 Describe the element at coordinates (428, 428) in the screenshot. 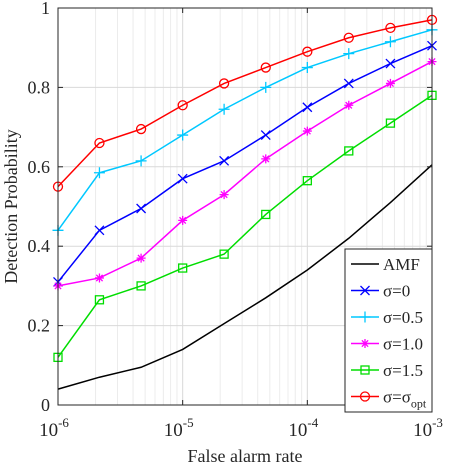

I see `x-tick-label: 10⁻³` at that location.